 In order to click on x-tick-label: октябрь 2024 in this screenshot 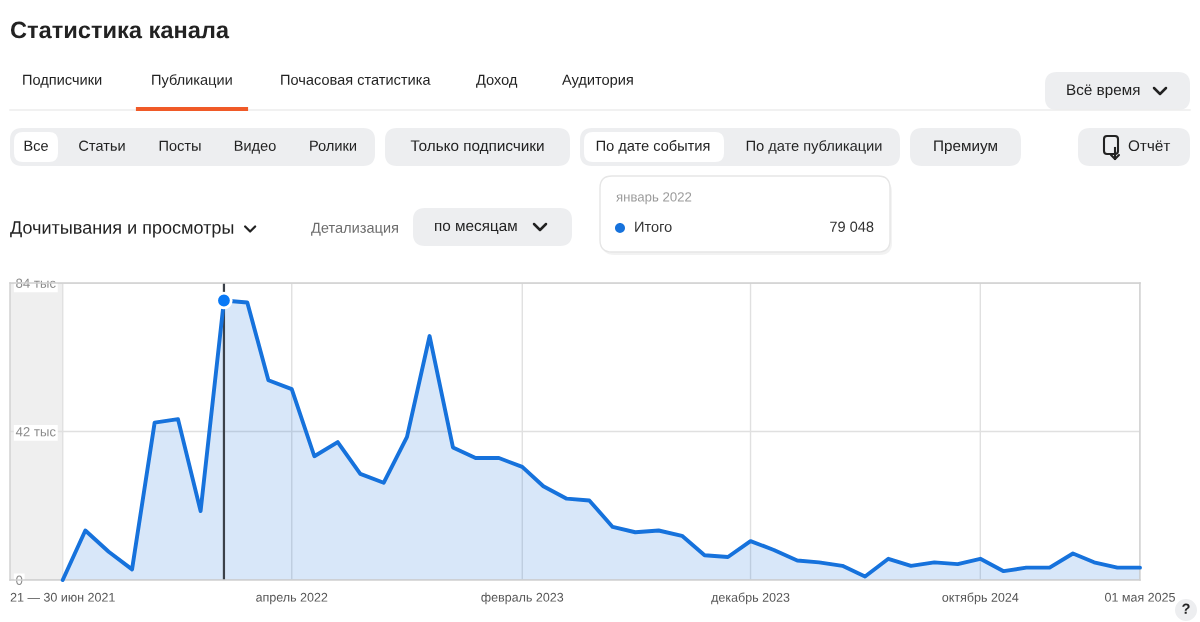, I will do `click(980, 598)`.